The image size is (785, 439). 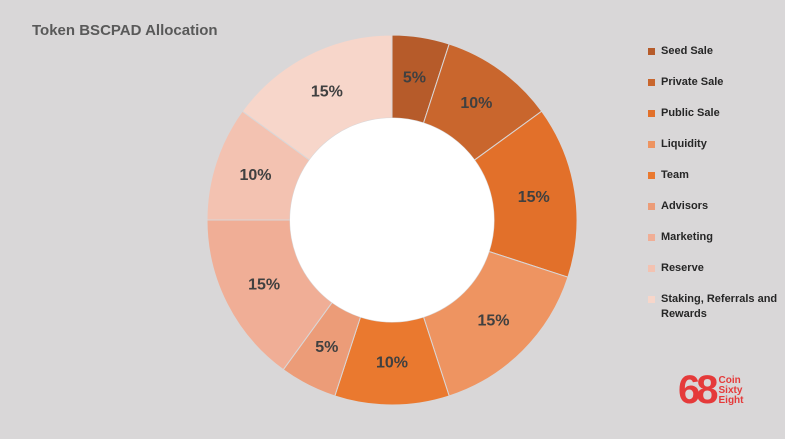 What do you see at coordinates (713, 245) in the screenshot?
I see `legend-item: Marketing` at bounding box center [713, 245].